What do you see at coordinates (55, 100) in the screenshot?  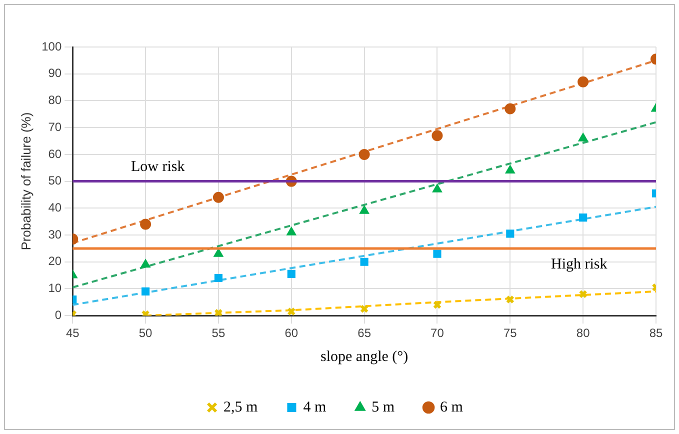 I see `y-tick-label: 80` at bounding box center [55, 100].